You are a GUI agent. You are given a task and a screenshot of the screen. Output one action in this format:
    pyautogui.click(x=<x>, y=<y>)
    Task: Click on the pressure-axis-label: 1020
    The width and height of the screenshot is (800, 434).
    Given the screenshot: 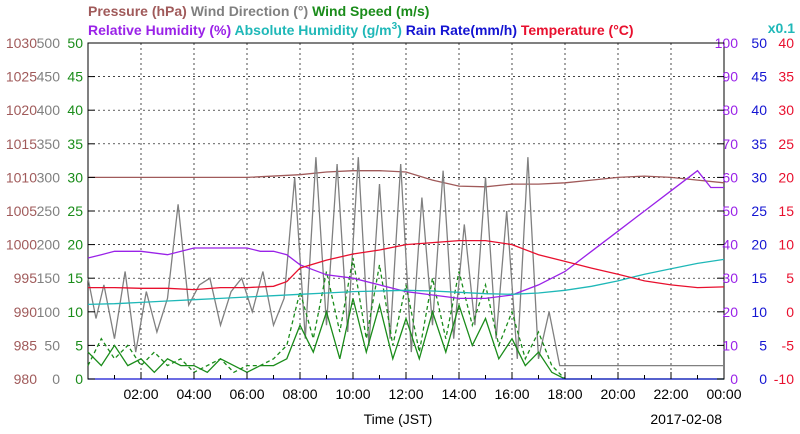 What is the action you would take?
    pyautogui.click(x=21, y=110)
    